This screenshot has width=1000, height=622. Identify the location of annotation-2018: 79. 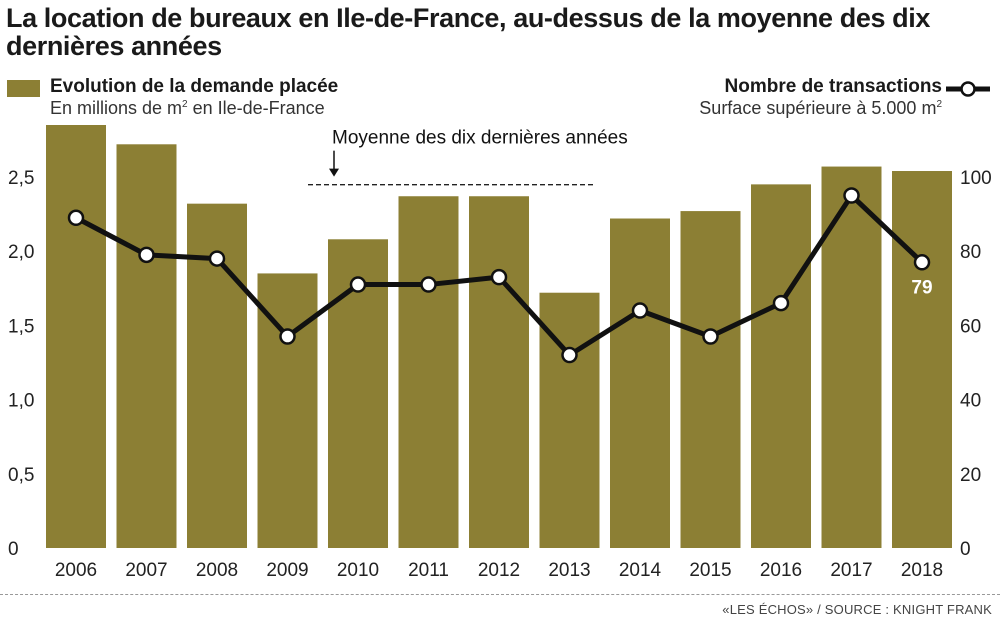
(921, 287).